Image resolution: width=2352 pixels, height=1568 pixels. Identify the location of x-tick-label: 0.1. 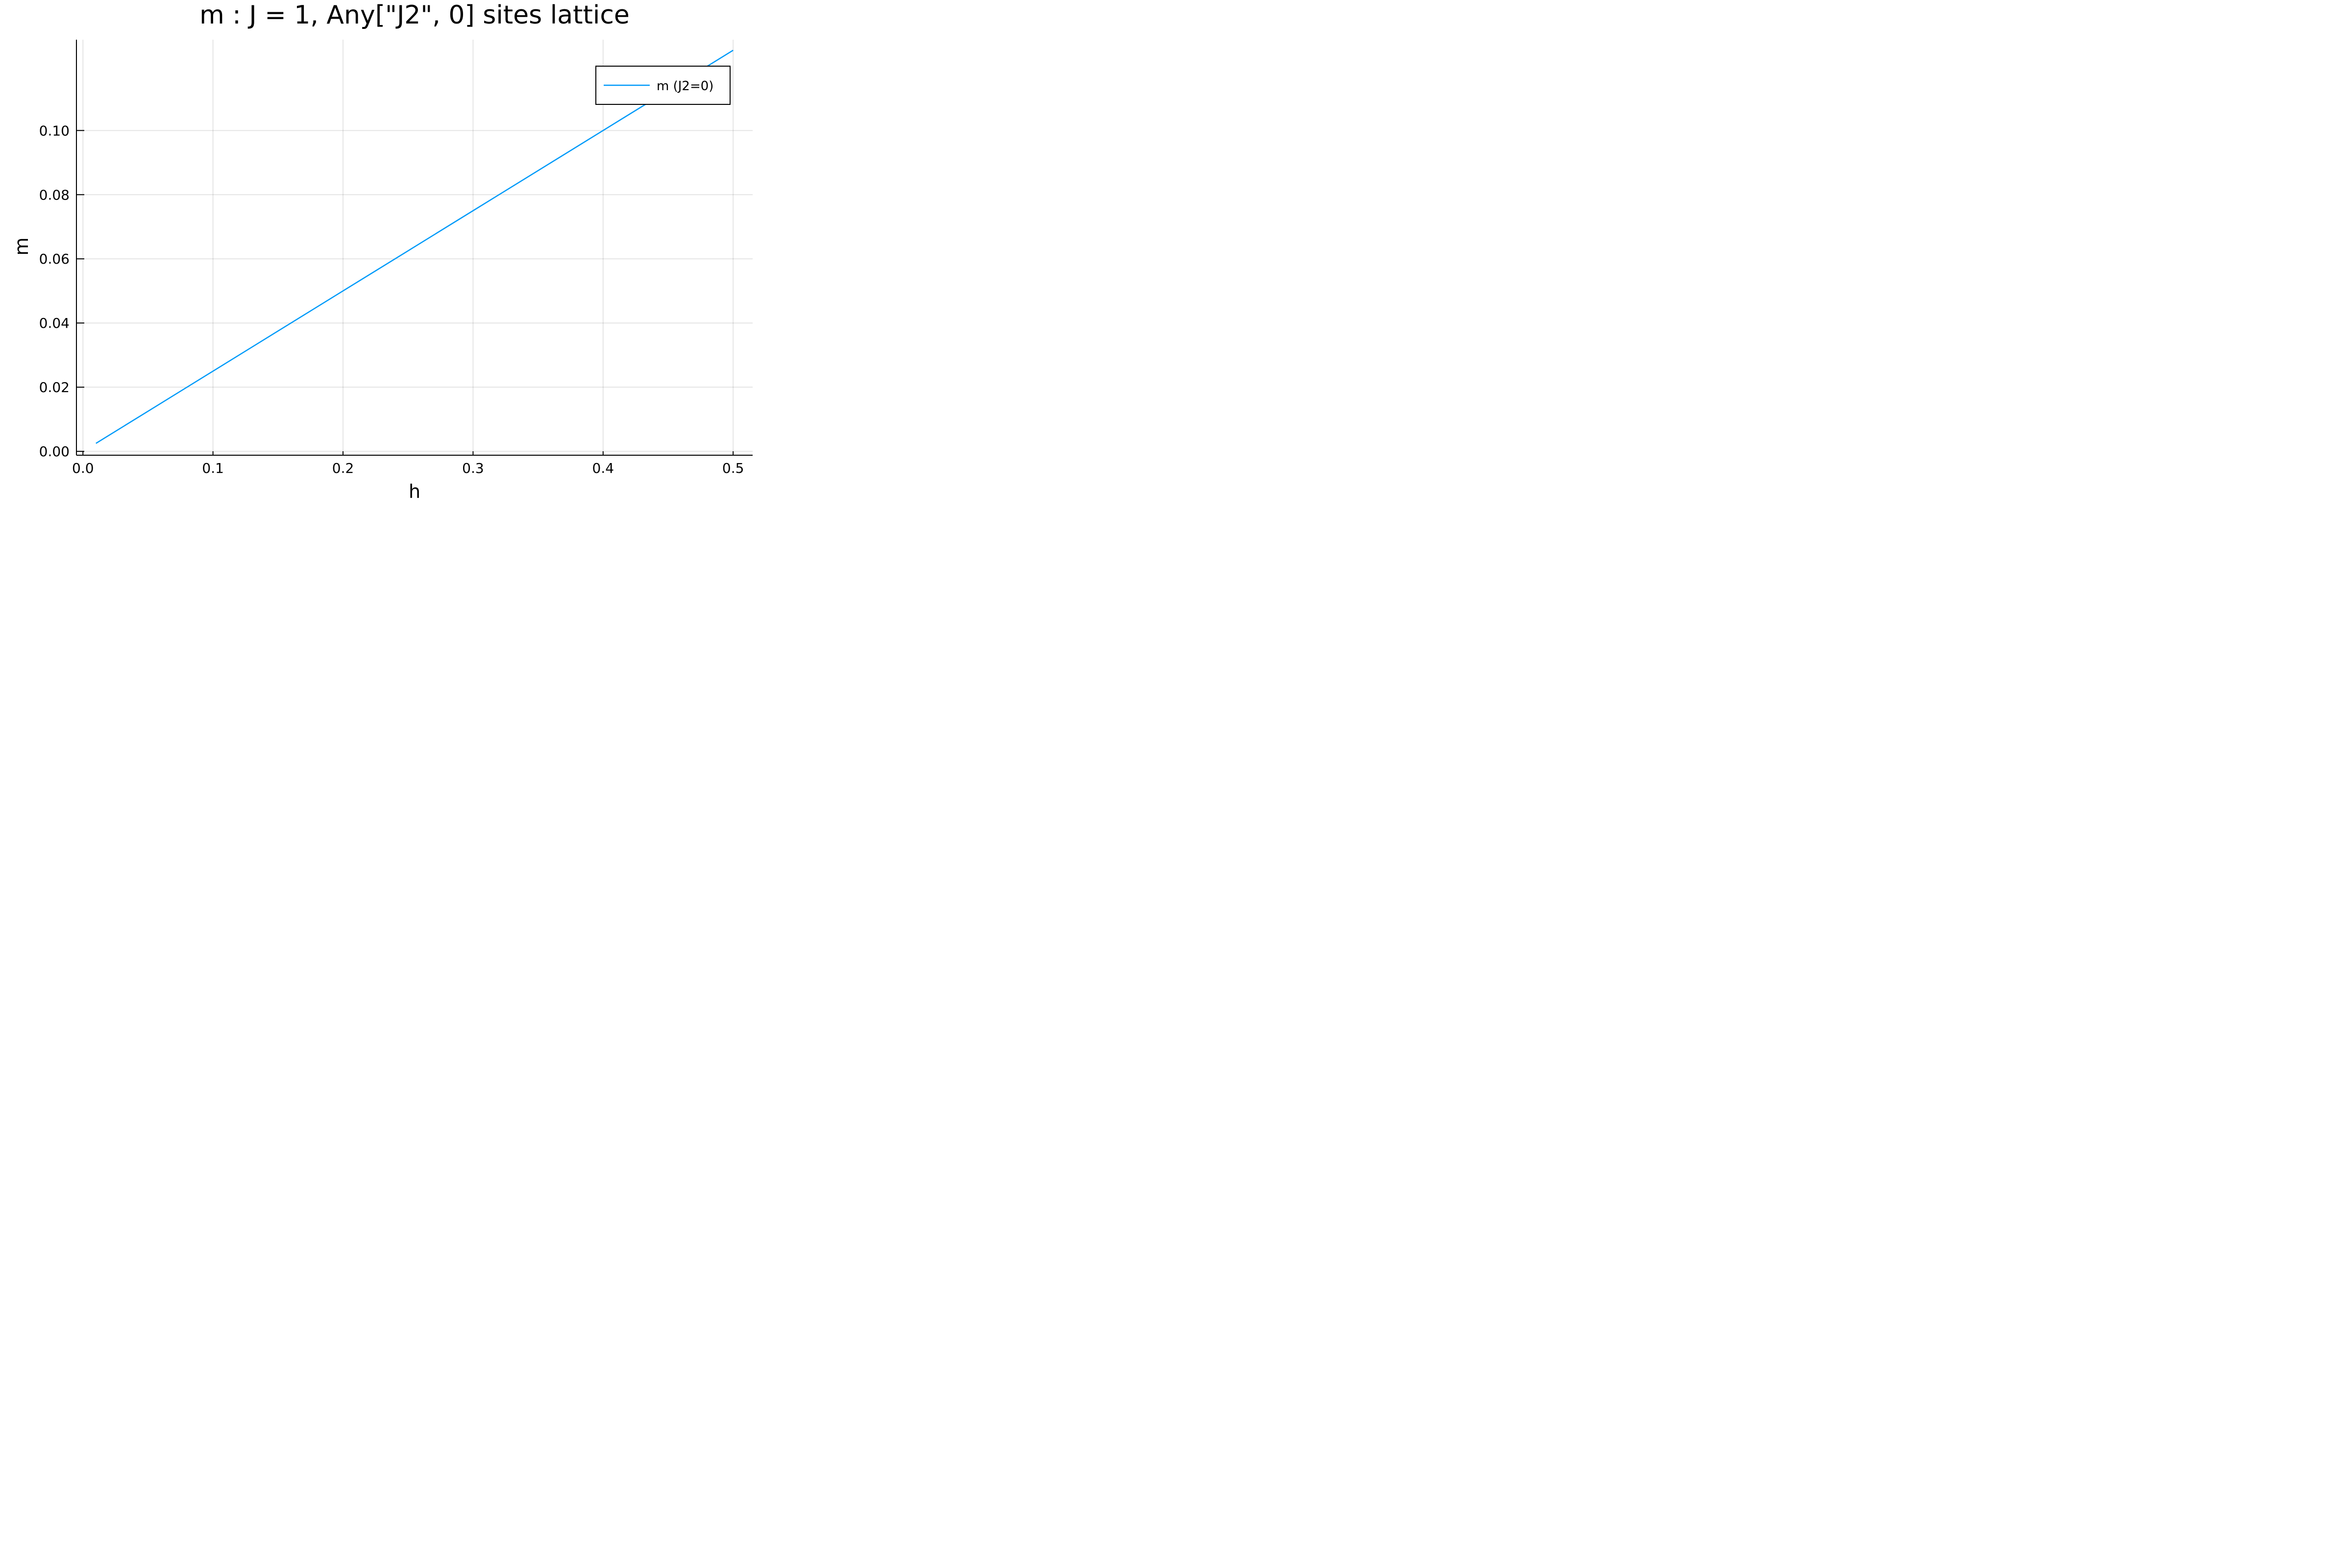
(213, 468).